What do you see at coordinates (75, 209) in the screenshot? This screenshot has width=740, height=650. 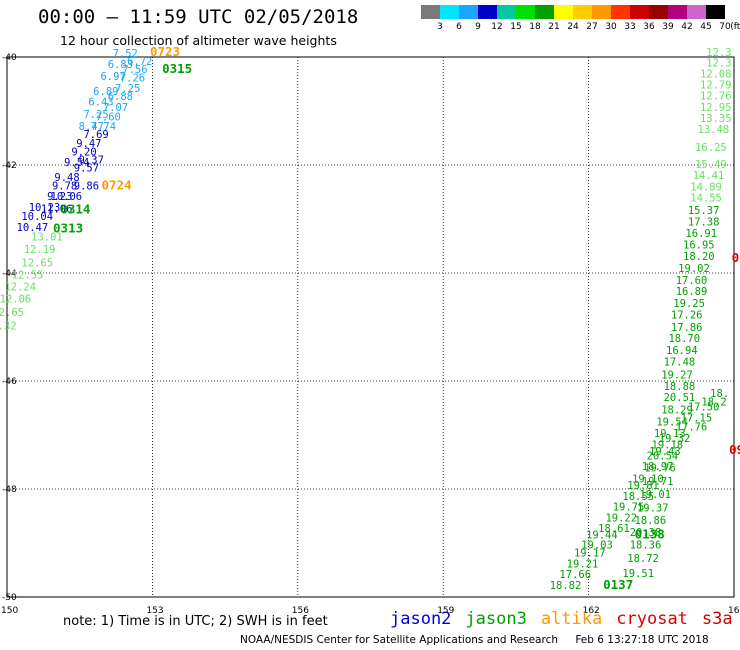 I see `pass-time-label: 0314` at bounding box center [75, 209].